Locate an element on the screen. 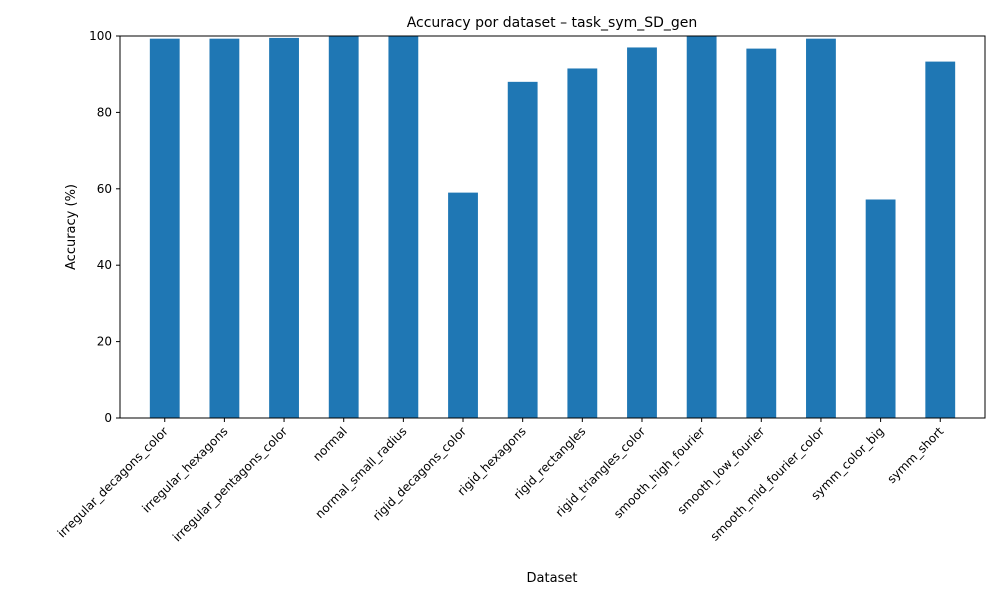 Image resolution: width=1000 pixels, height=600 pixels. bar-normal is located at coordinates (343, 227).